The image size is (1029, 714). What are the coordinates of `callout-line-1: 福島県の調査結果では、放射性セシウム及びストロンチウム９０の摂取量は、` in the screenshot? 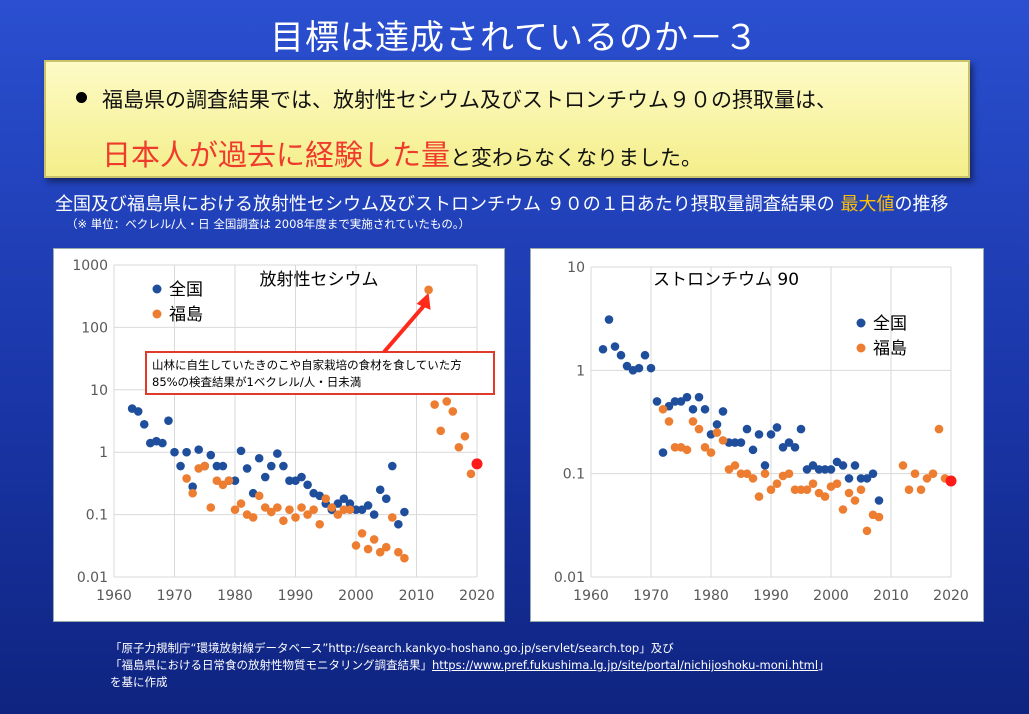 It's located at (469, 100).